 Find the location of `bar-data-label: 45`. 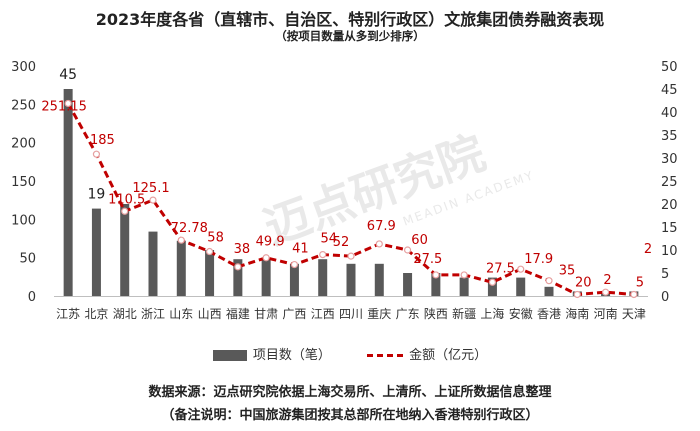

bar-data-label: 45 is located at coordinates (68, 75).